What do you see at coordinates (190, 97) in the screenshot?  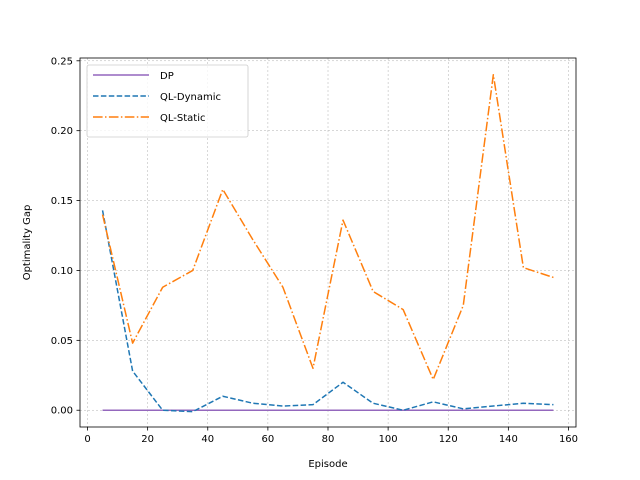 I see `legend-label: QL-Dynamic` at bounding box center [190, 97].